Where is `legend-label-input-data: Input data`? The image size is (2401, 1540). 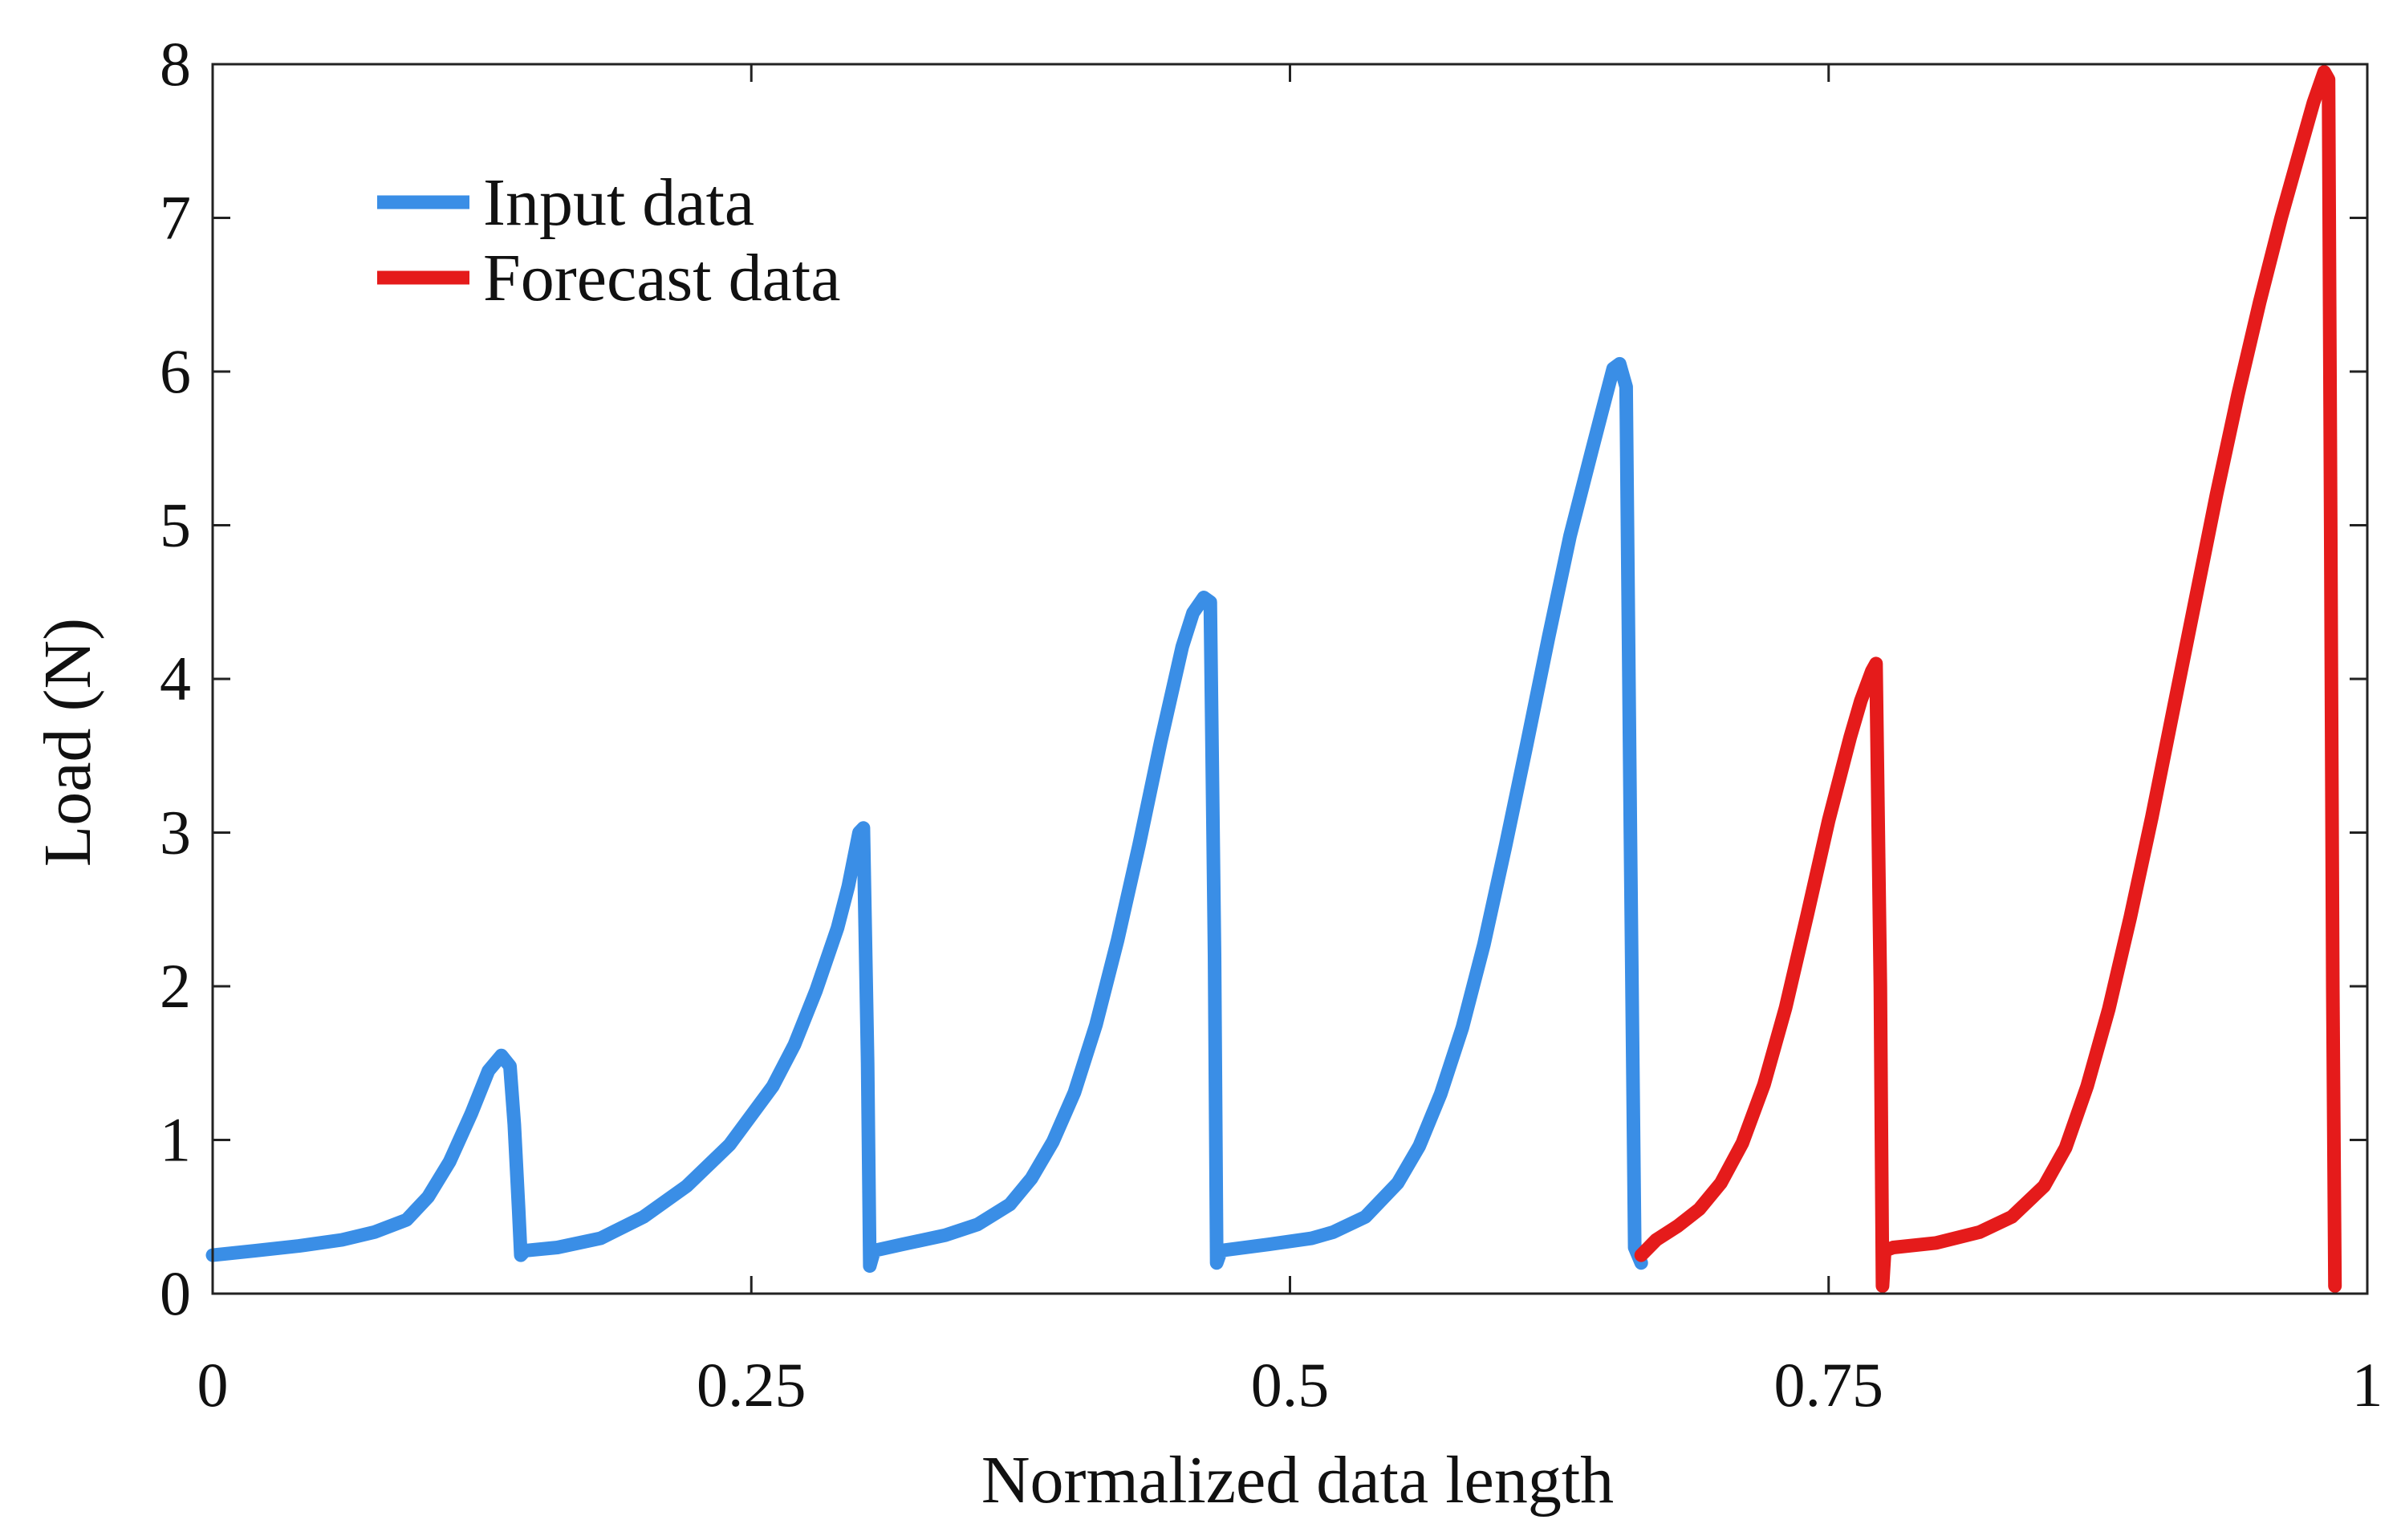
legend-label-input-data: Input data is located at coordinates (618, 203).